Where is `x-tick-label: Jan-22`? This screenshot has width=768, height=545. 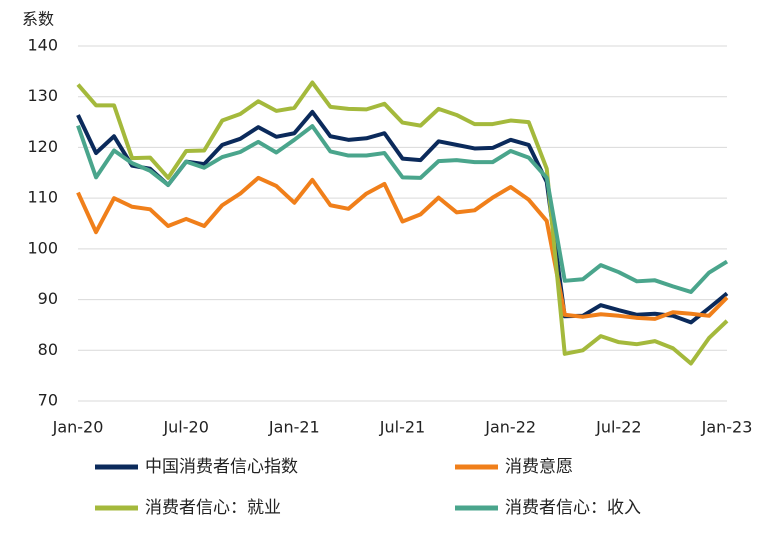 x-tick-label: Jan-22 is located at coordinates (510, 427).